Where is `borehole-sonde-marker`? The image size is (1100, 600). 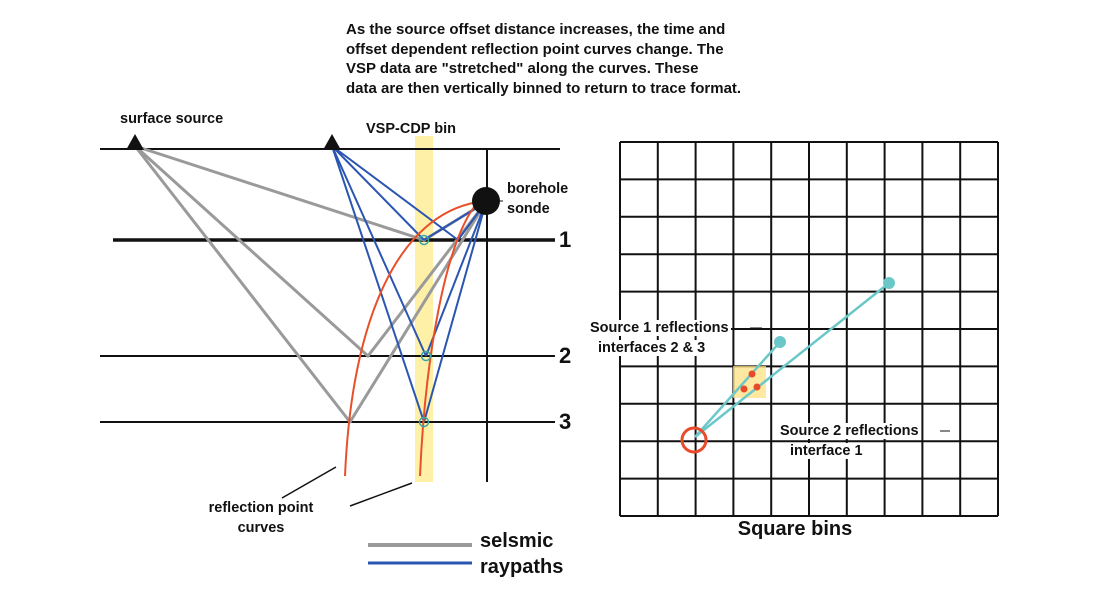
borehole-sonde-marker is located at coordinates (486, 201).